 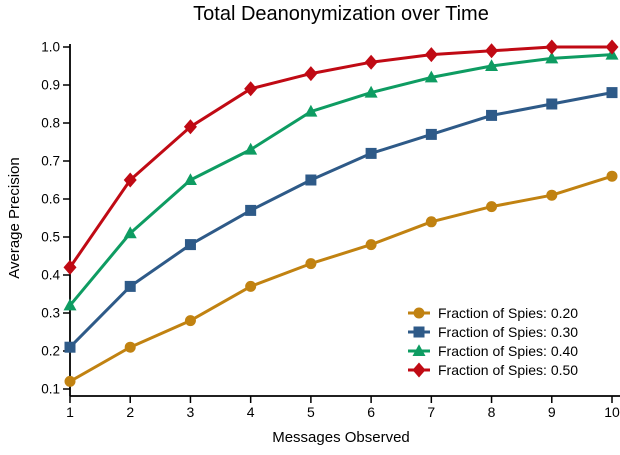 I want to click on y-axis-label: Average Precision, so click(x=14, y=218).